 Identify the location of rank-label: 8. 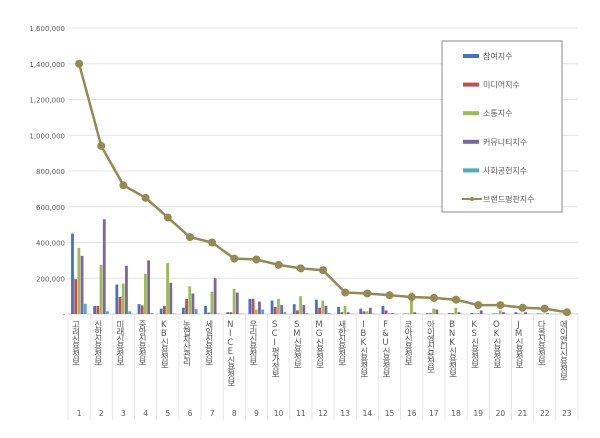
(234, 413).